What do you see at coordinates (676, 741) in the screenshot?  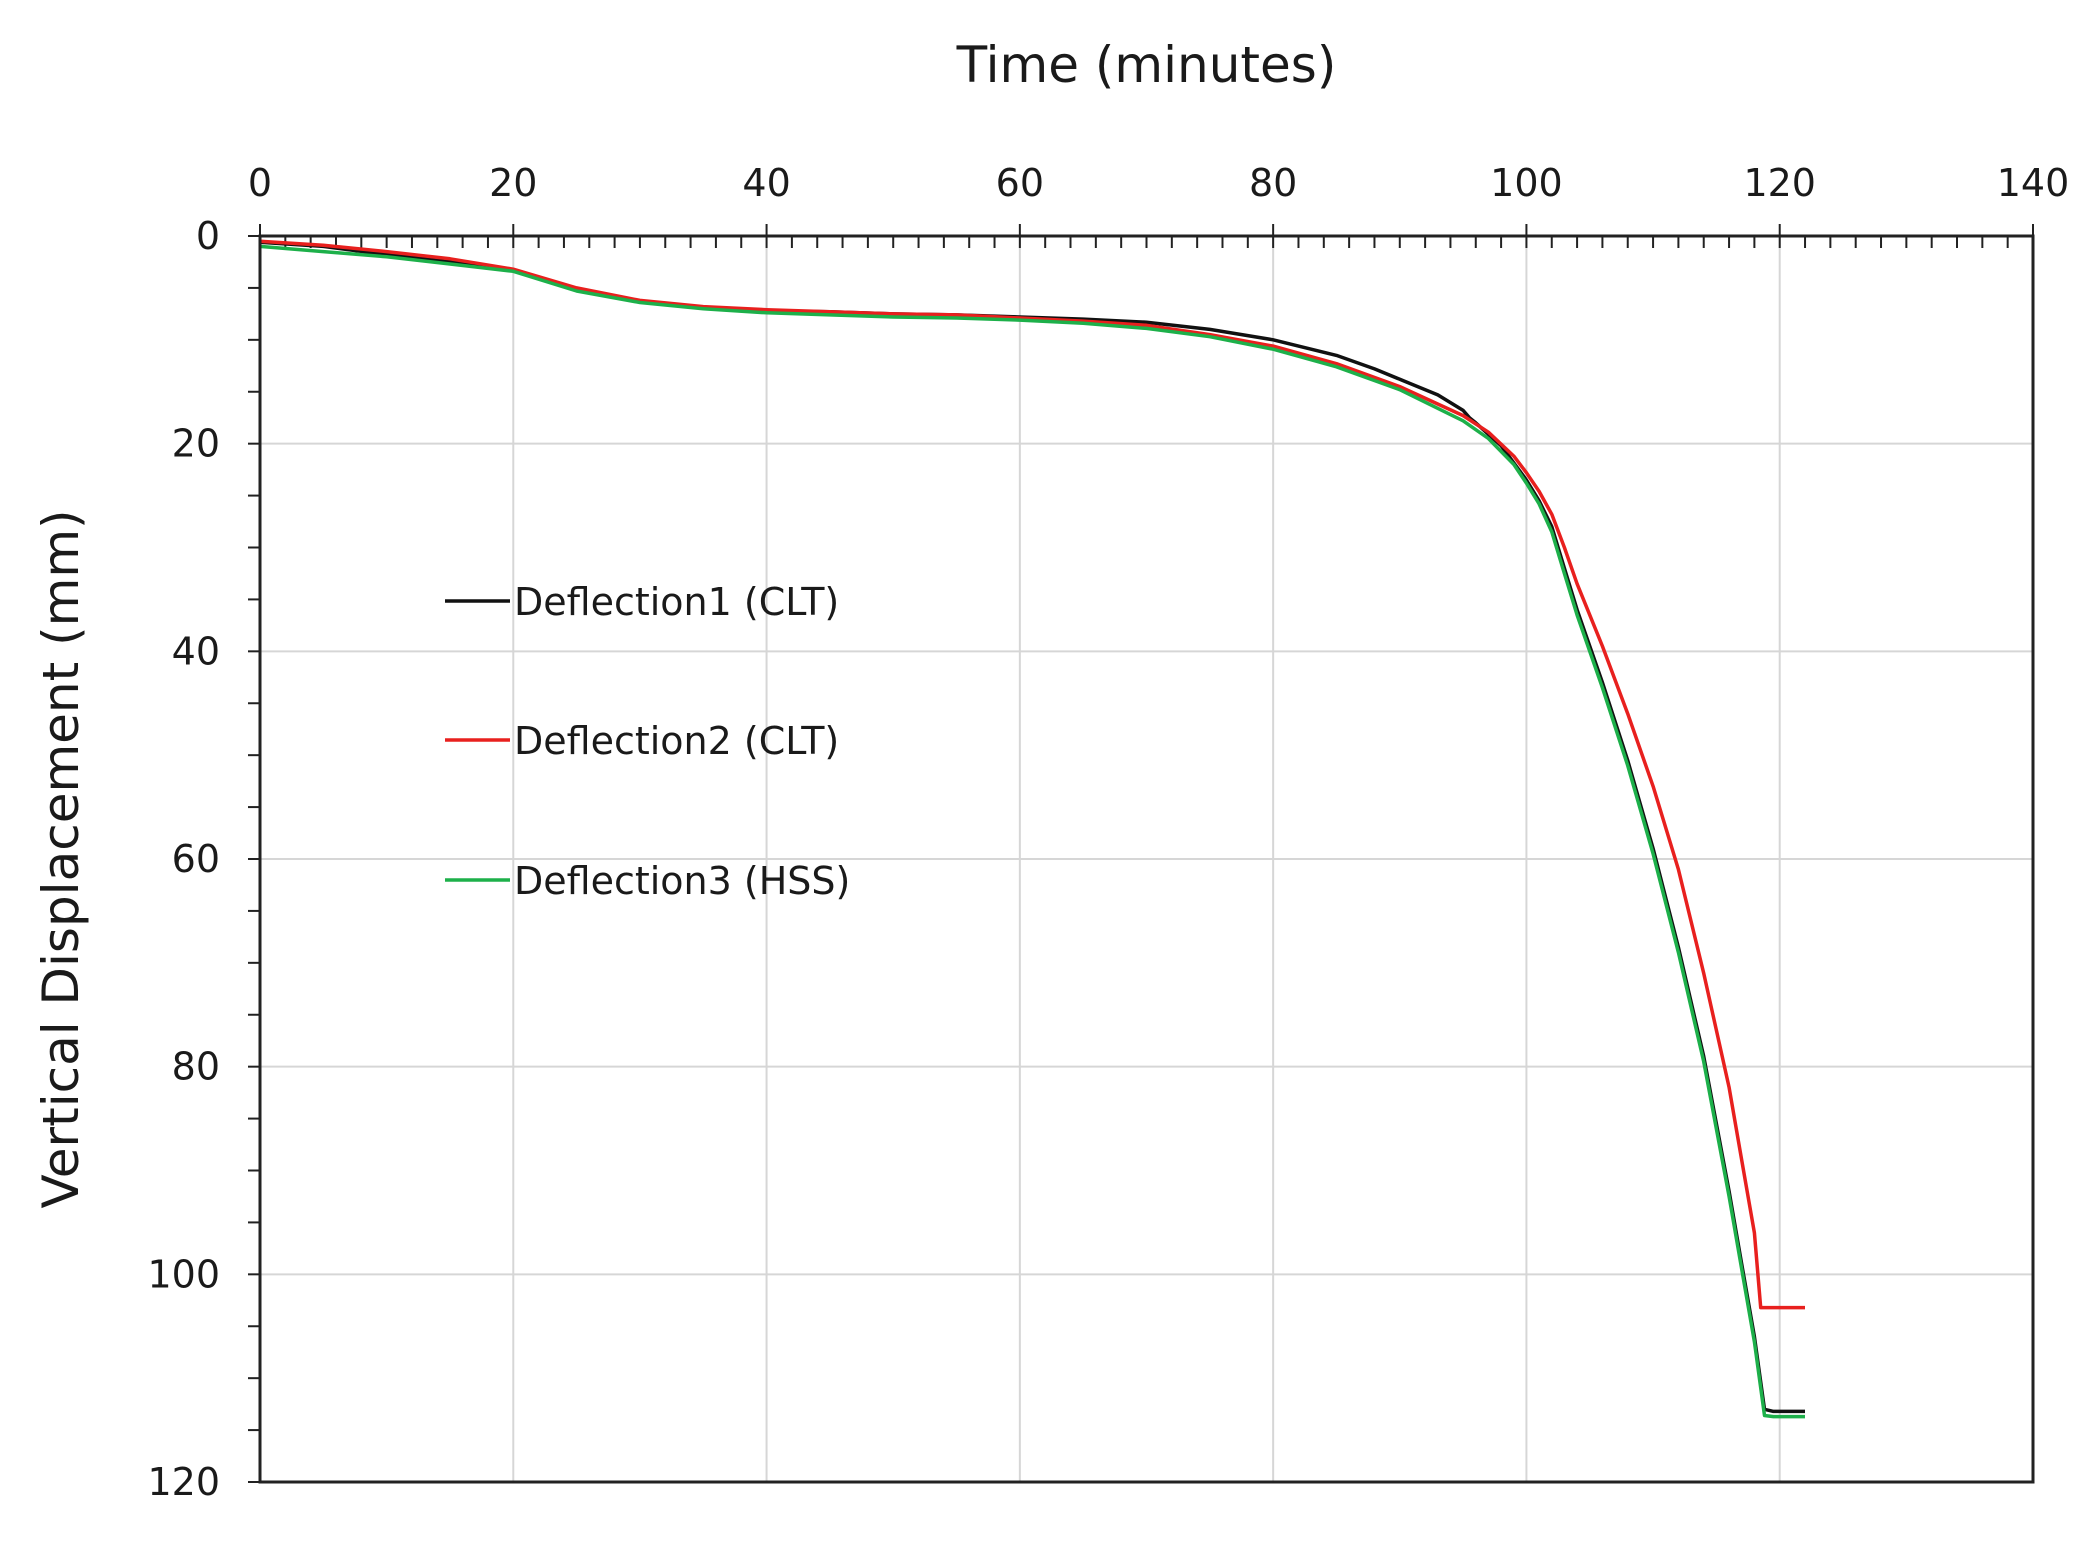 I see `legend-label: Deflection2 (CLT)` at bounding box center [676, 741].